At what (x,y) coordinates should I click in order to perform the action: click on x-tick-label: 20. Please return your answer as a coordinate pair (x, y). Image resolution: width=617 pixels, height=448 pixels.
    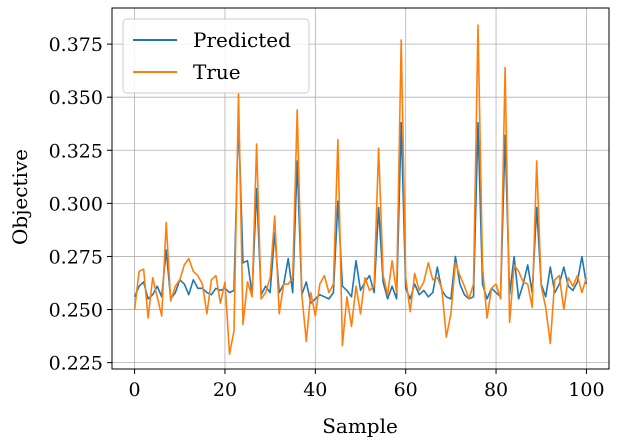
    Looking at the image, I should click on (225, 390).